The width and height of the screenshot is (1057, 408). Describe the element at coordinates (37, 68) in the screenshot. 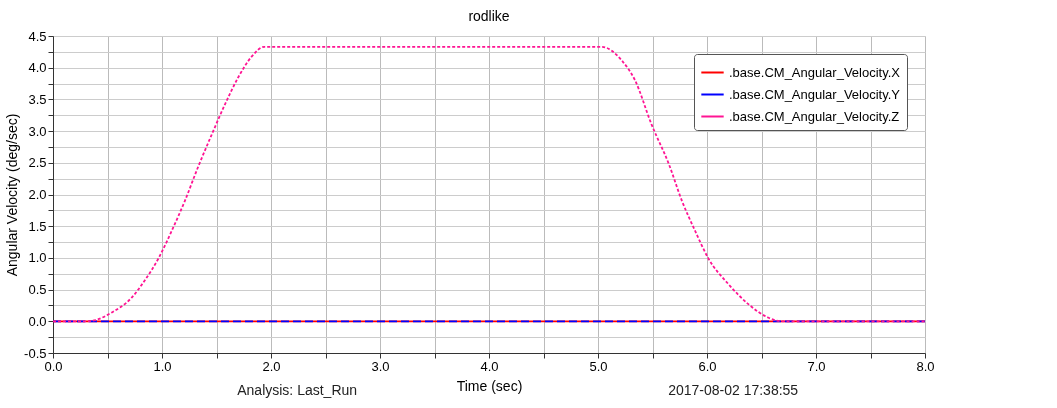

I see `y-tick-label: 4.0` at that location.